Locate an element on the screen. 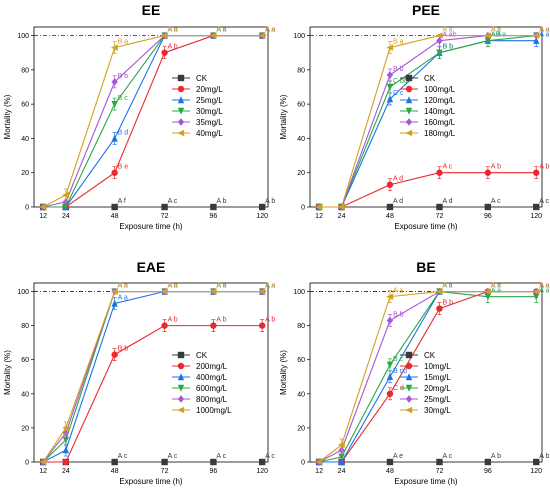 This screenshot has width=550, height=495. legend: CK 20mg/L 25mg/L 30mg/L 35mg/L 40mg/L is located at coordinates (197, 106).